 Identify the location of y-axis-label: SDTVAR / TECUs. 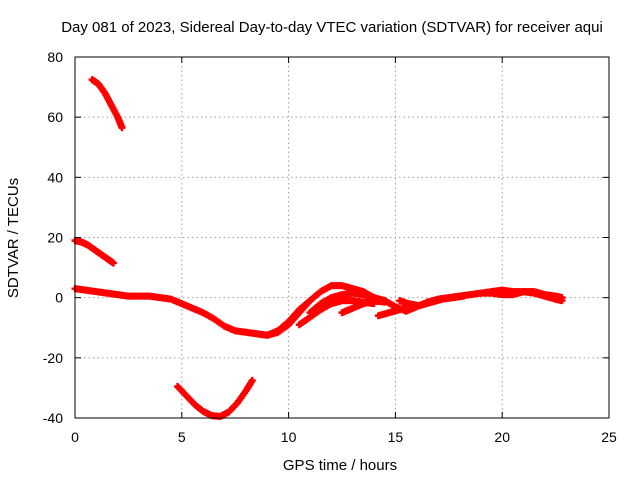
(13, 238).